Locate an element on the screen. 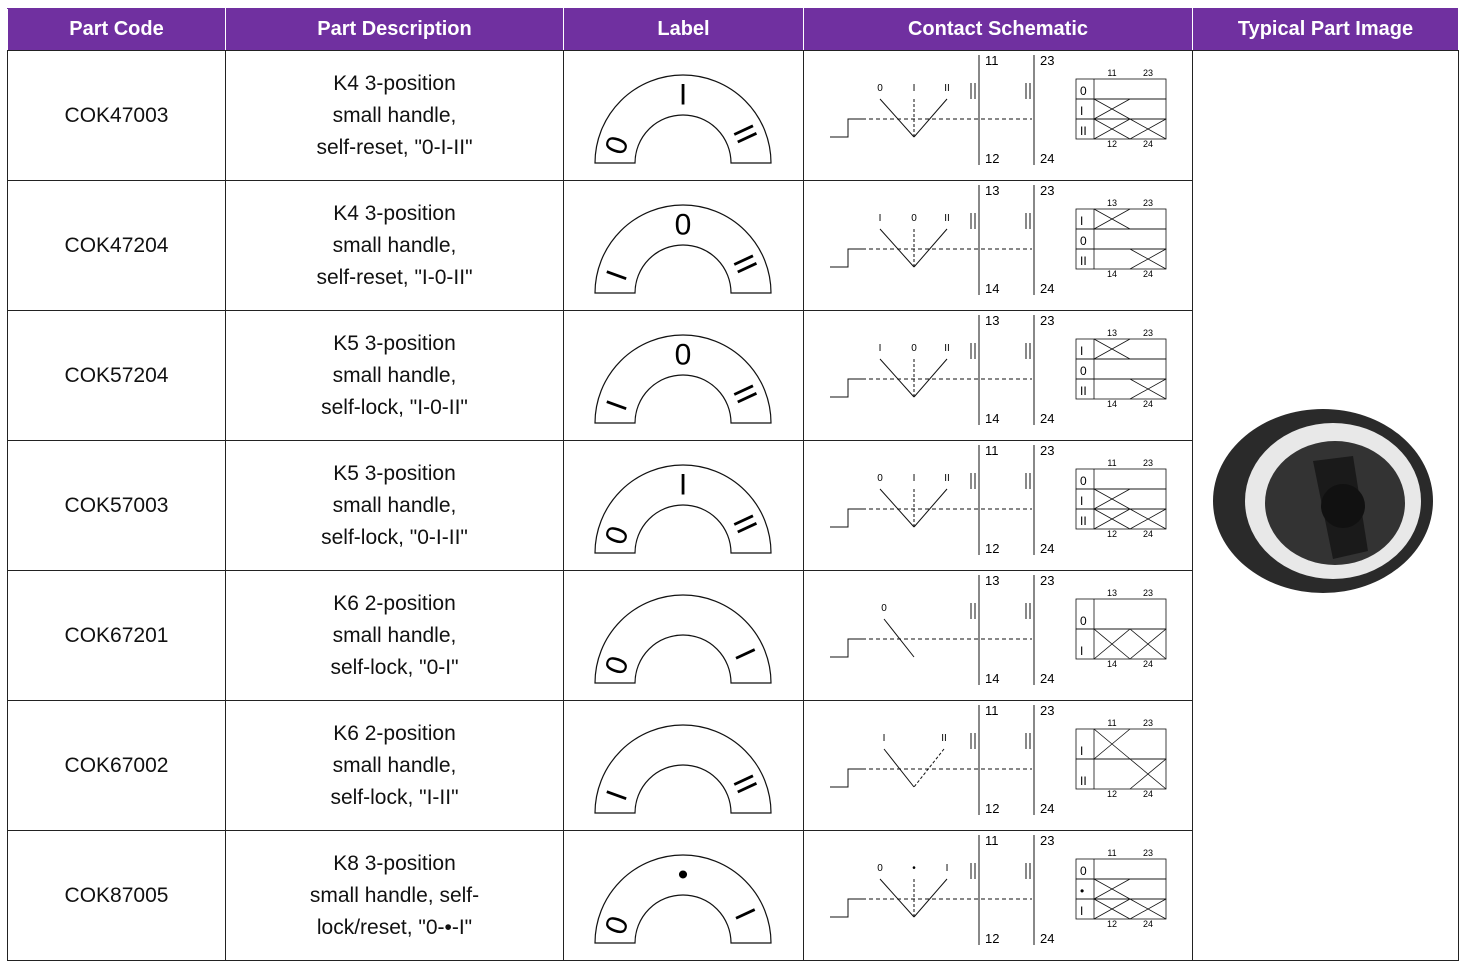 This screenshot has width=1462, height=961. label-dial: 0 • I is located at coordinates (683, 899).